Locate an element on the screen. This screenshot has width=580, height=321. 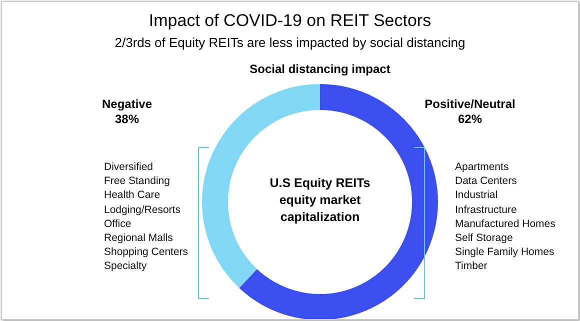
data-label: 62% is located at coordinates (470, 119).